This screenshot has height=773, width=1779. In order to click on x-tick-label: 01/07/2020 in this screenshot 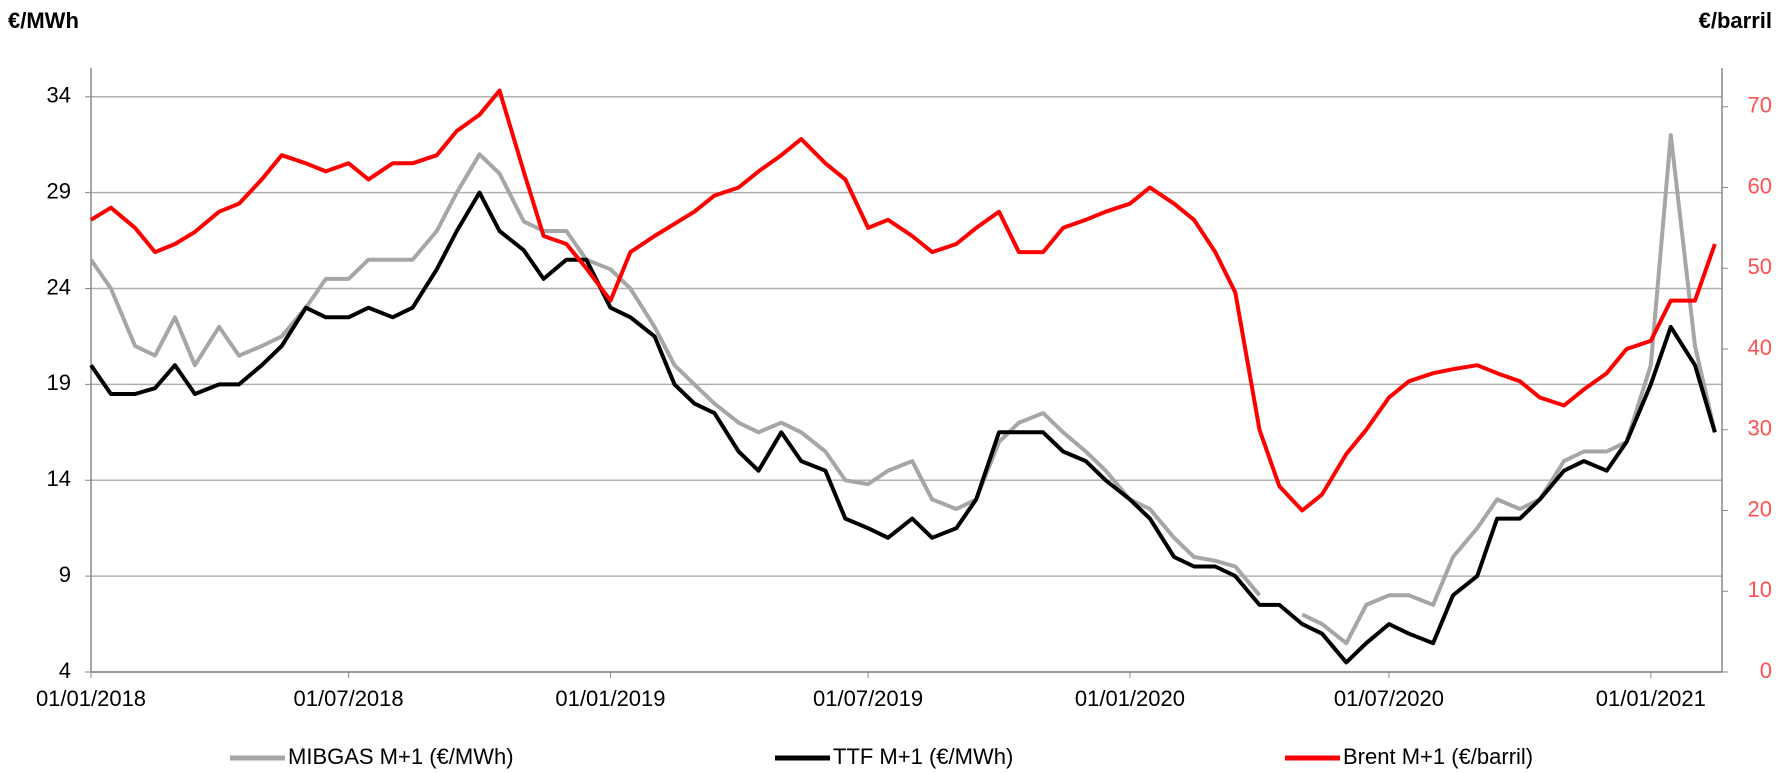, I will do `click(1389, 698)`.